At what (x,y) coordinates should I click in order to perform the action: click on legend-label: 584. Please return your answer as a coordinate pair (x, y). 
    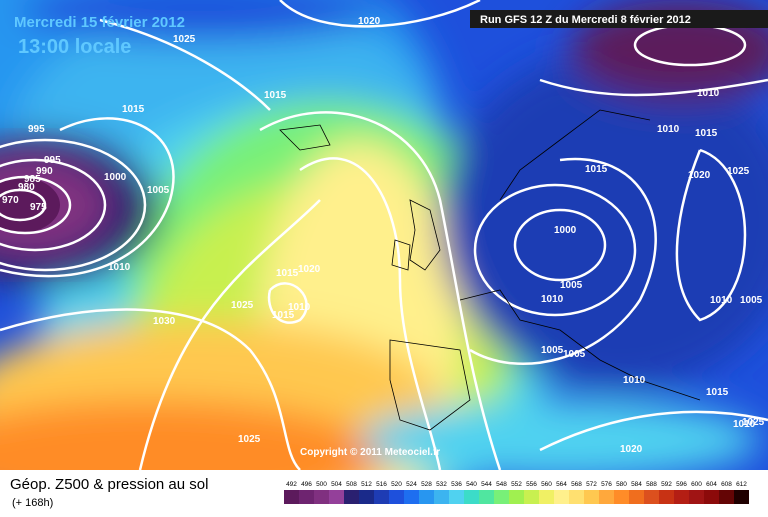
    Looking at the image, I should click on (636, 484).